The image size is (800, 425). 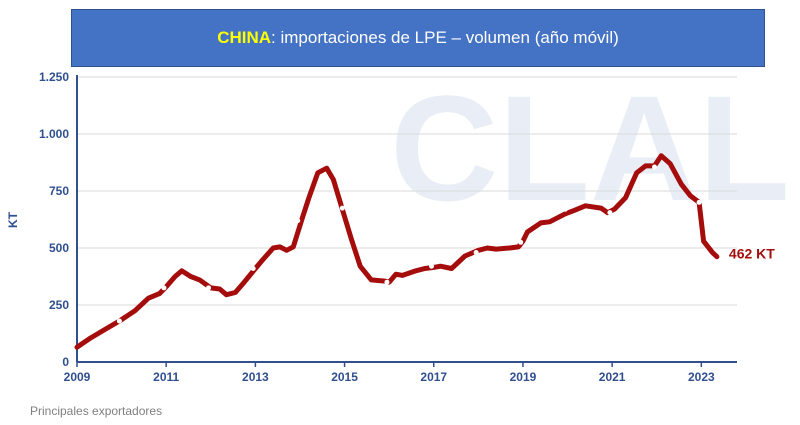 I want to click on x-axis: 2009 2011 2013 2015 2017 2019 2021 2023, so click(x=400, y=372).